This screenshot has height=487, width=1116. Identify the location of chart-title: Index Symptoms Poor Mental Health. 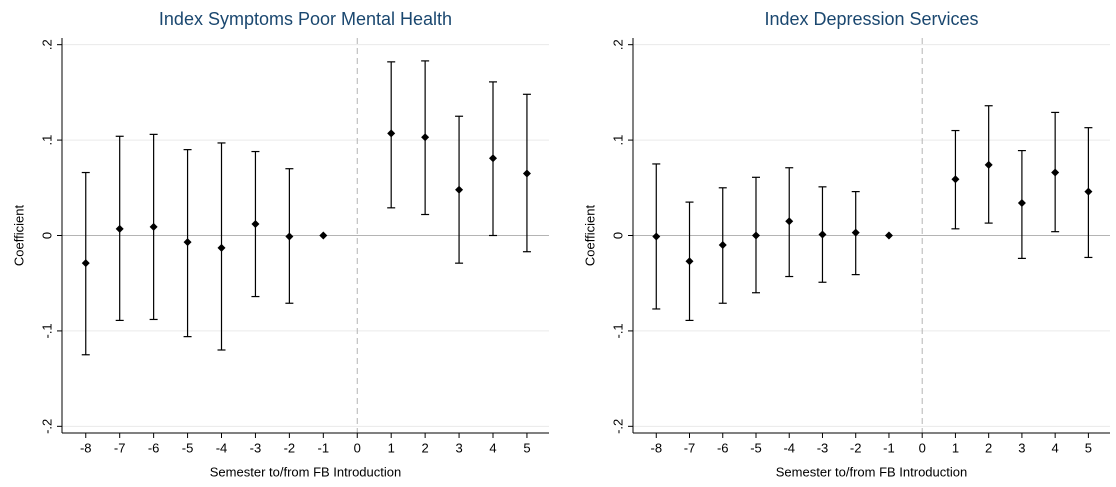
(305, 19).